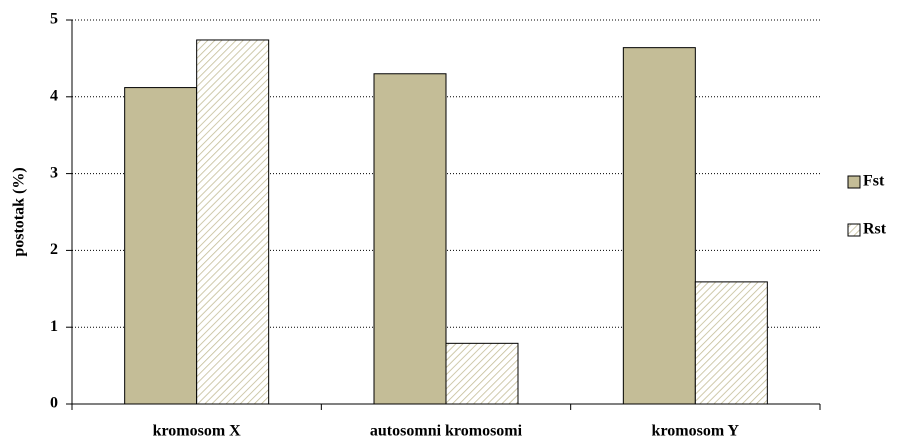  What do you see at coordinates (54, 172) in the screenshot?
I see `y-tick-label: 3` at bounding box center [54, 172].